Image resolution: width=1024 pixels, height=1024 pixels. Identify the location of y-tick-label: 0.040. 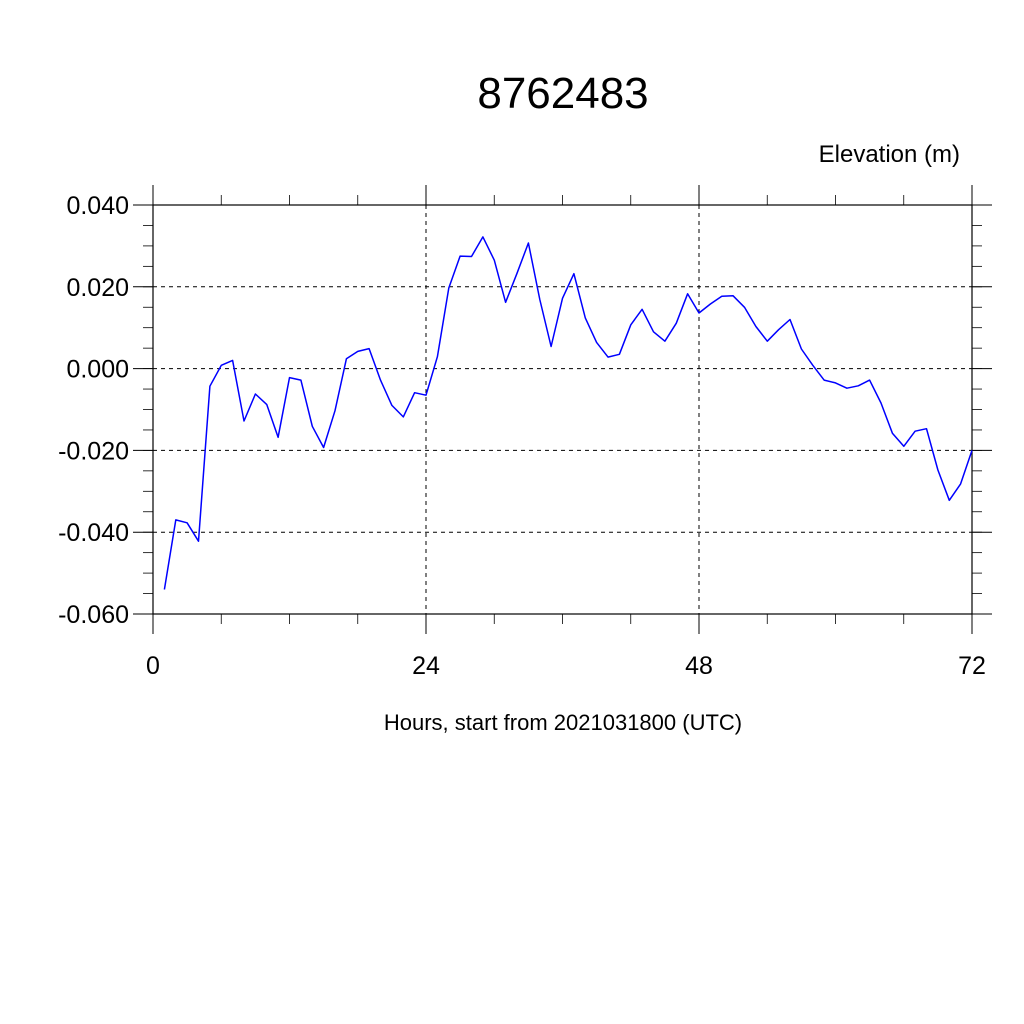
(97, 206).